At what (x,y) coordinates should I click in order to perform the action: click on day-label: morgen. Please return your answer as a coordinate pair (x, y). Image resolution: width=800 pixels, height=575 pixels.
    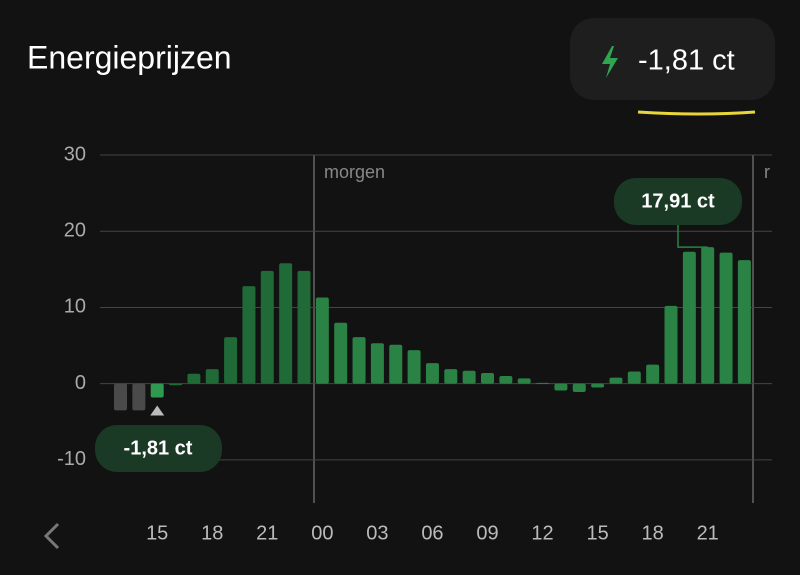
    Looking at the image, I should click on (354, 172).